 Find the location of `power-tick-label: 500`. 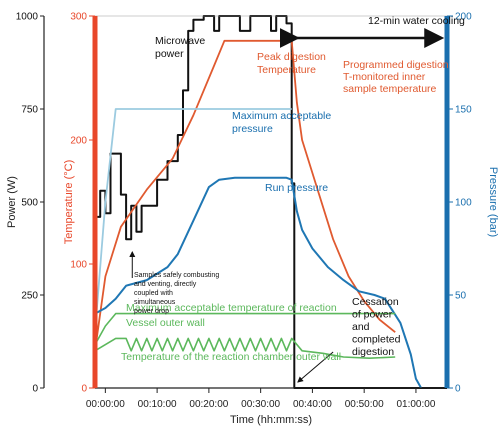

power-tick-label: 500 is located at coordinates (29, 203).